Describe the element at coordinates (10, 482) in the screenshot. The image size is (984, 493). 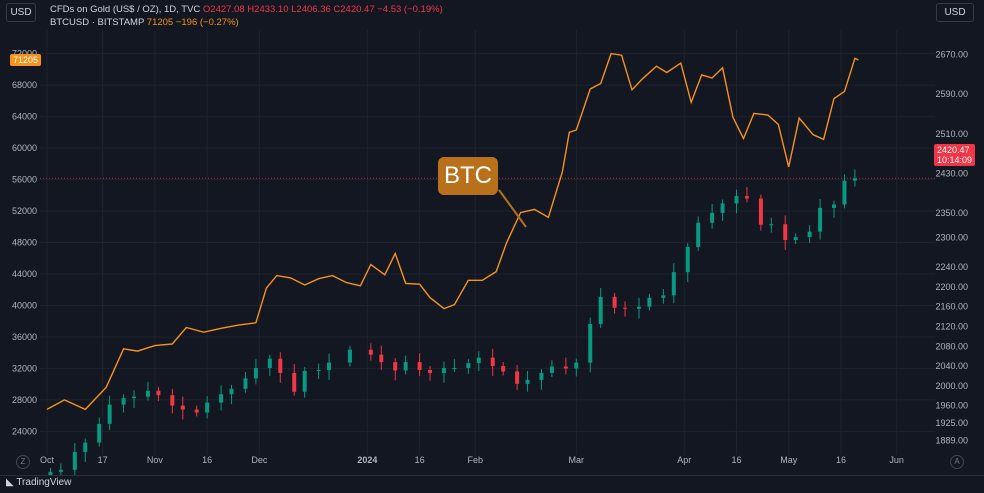
I see `tradingview-icon: ◣` at that location.